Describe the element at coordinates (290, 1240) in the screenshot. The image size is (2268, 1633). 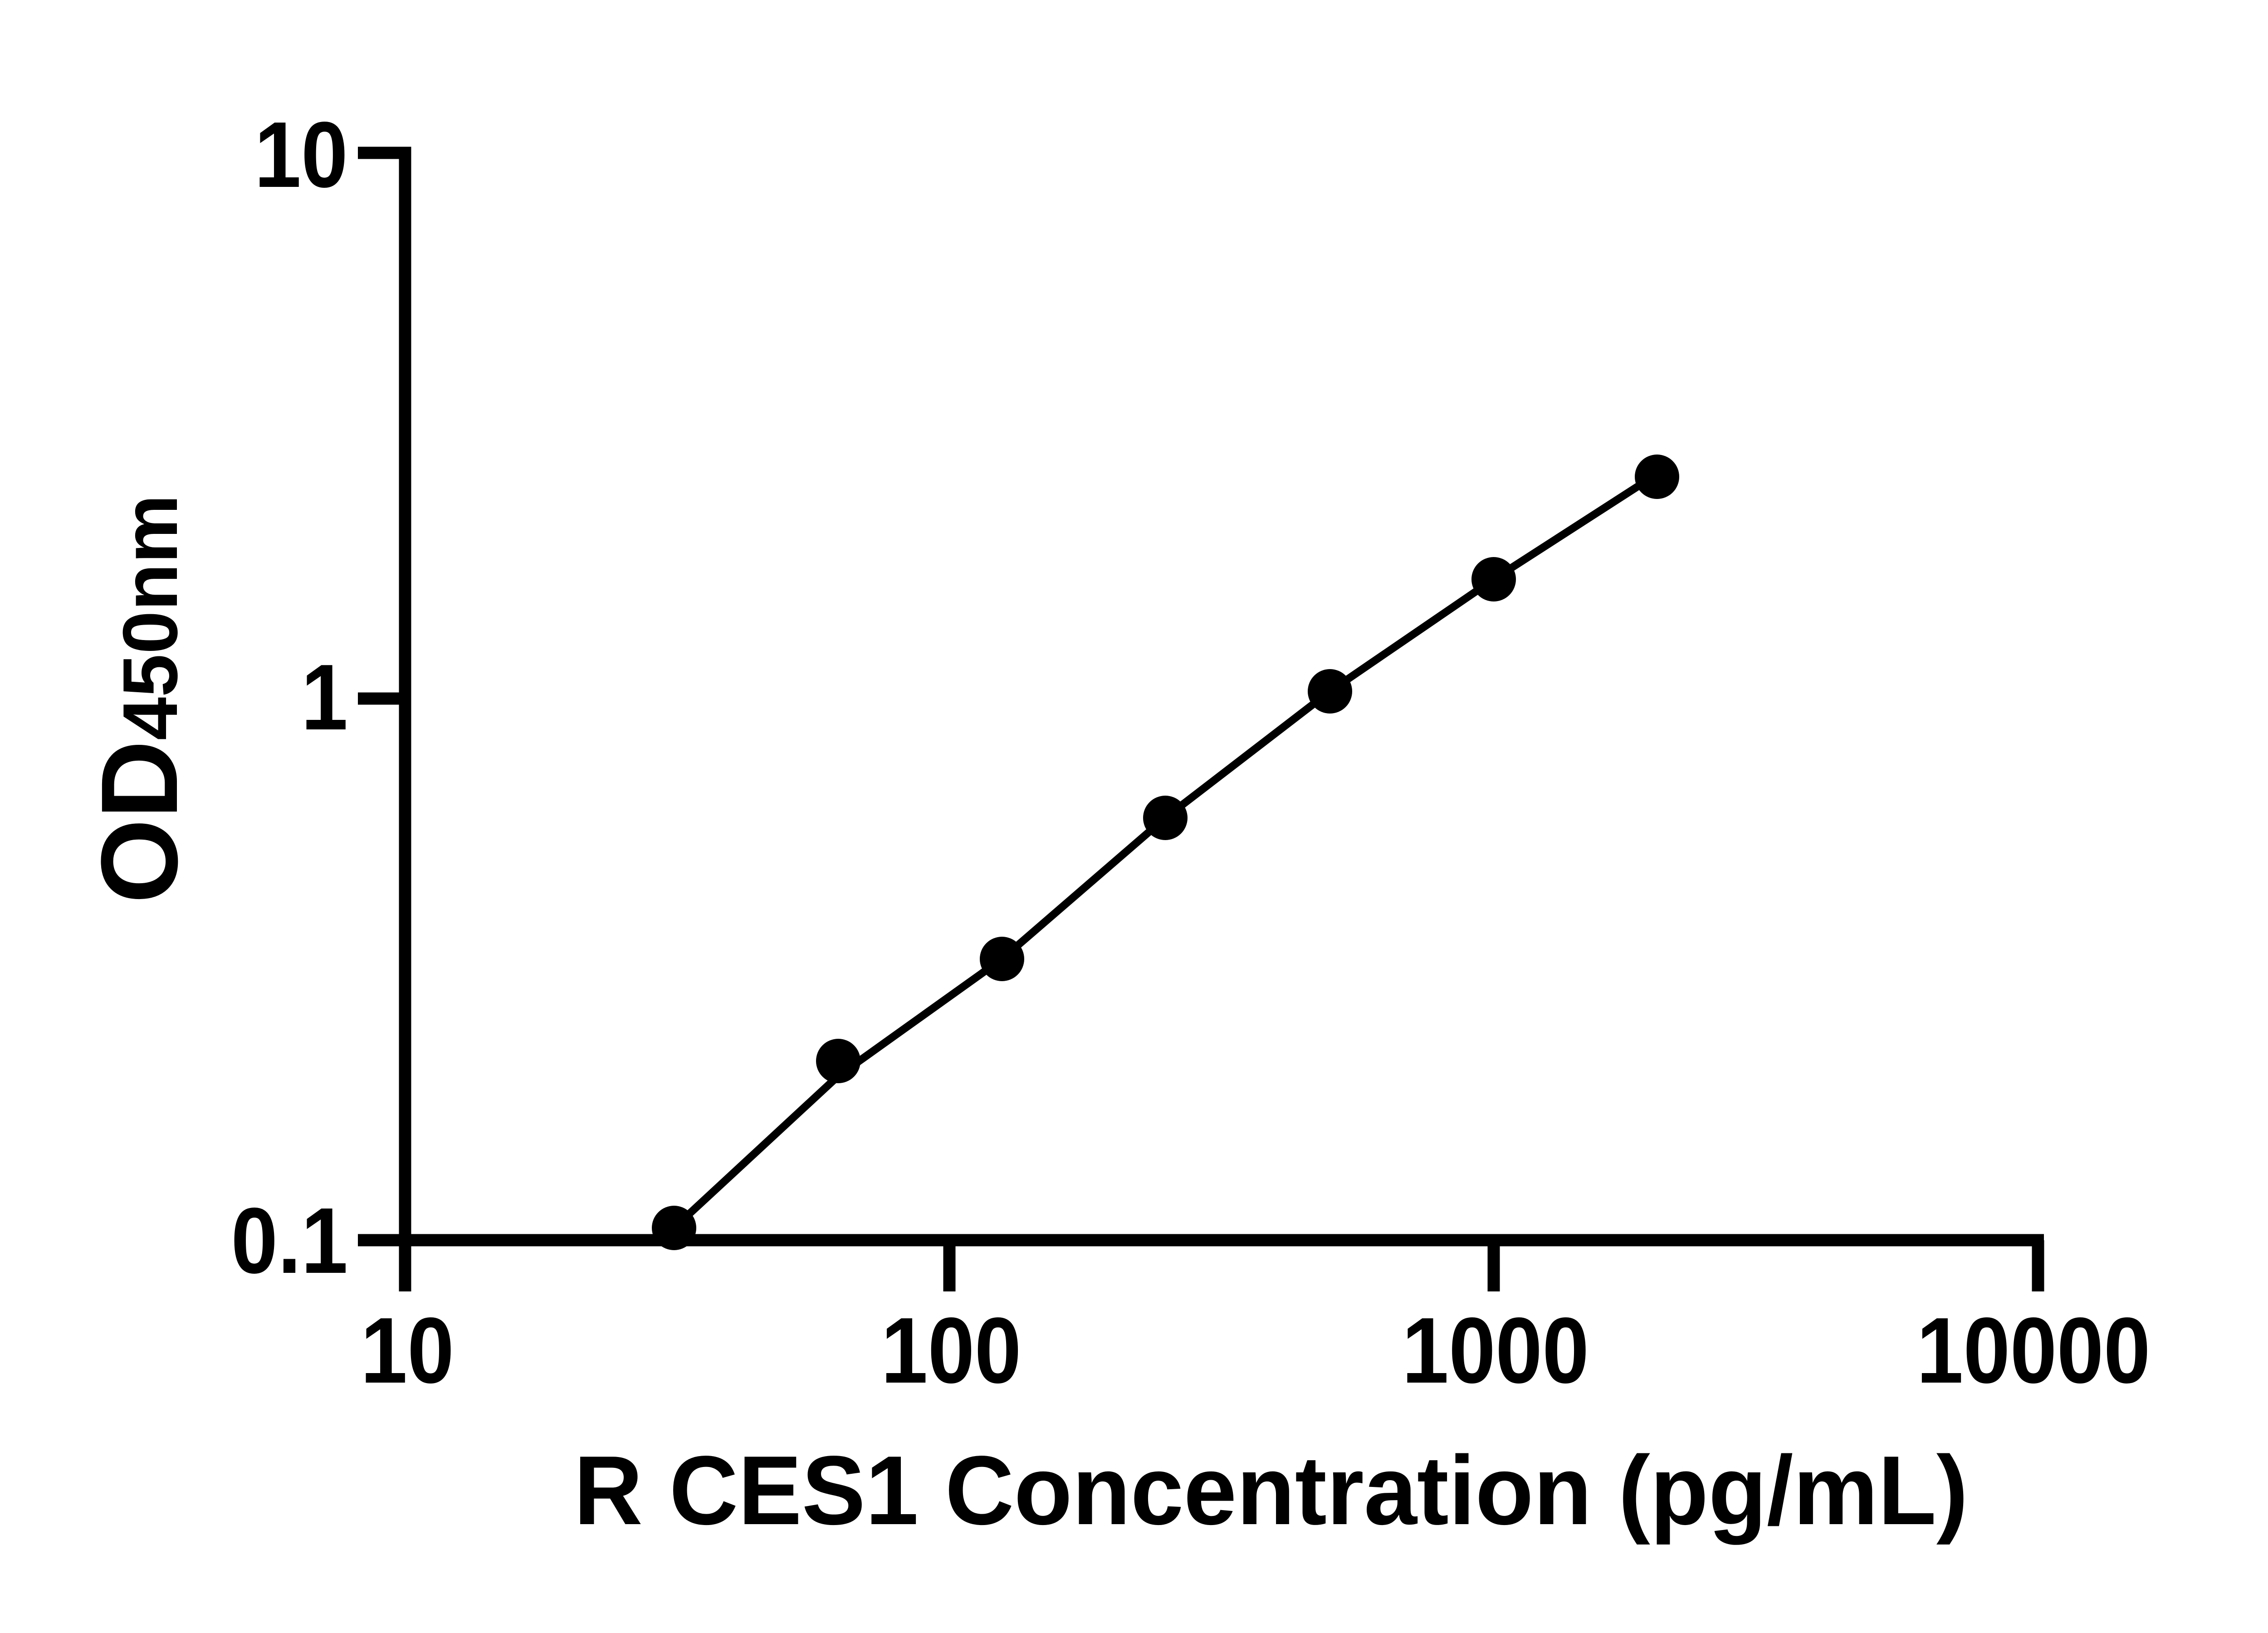
I see `svg-text: 0.1` at that location.